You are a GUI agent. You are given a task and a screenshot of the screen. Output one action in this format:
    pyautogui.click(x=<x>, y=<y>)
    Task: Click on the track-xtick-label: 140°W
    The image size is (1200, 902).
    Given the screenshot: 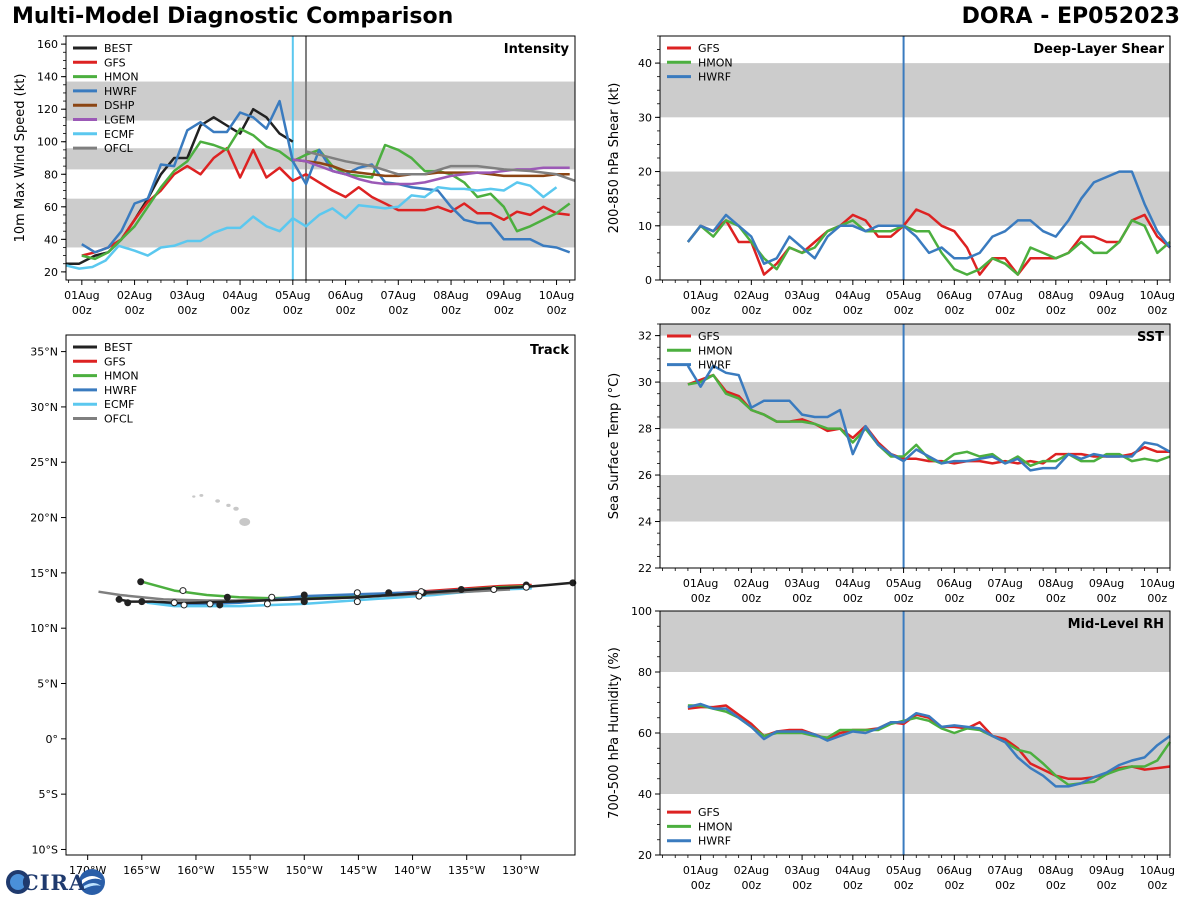 What is the action you would take?
    pyautogui.click(x=412, y=870)
    